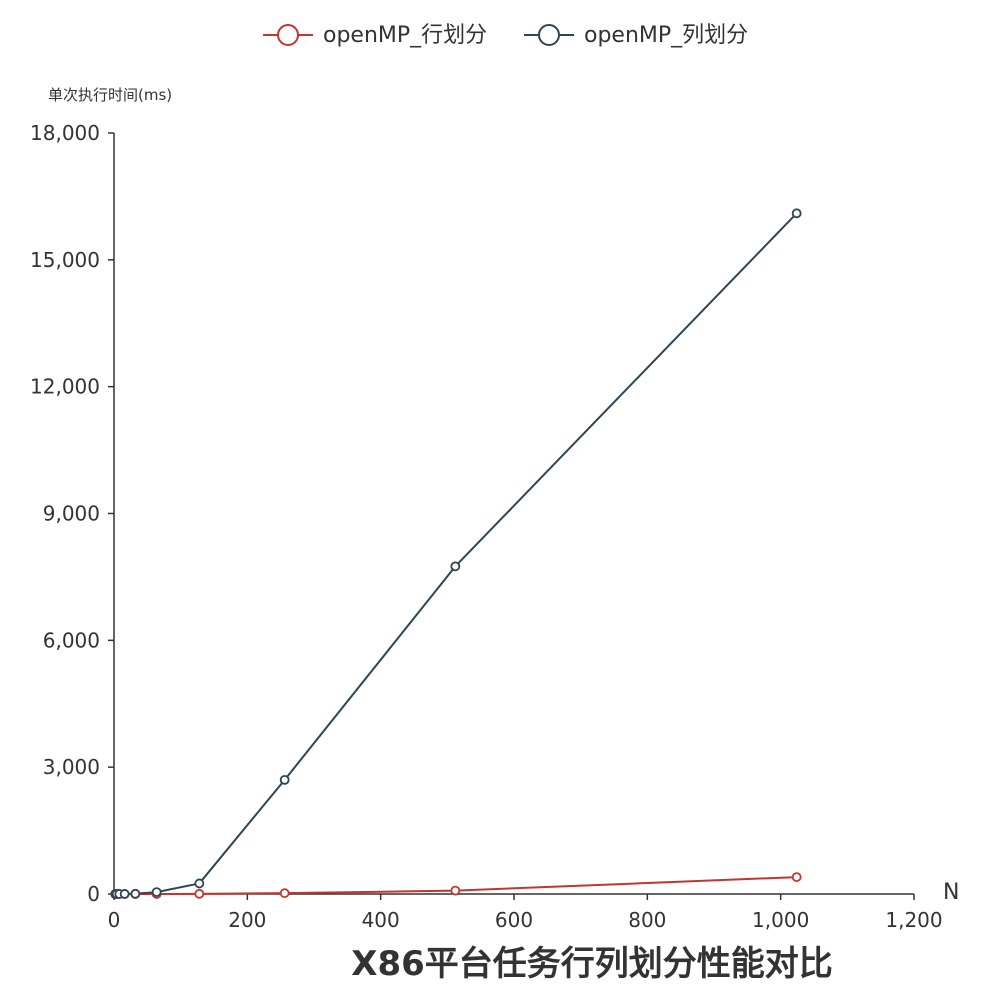  What do you see at coordinates (381, 920) in the screenshot?
I see `x-tick-label: 400` at bounding box center [381, 920].